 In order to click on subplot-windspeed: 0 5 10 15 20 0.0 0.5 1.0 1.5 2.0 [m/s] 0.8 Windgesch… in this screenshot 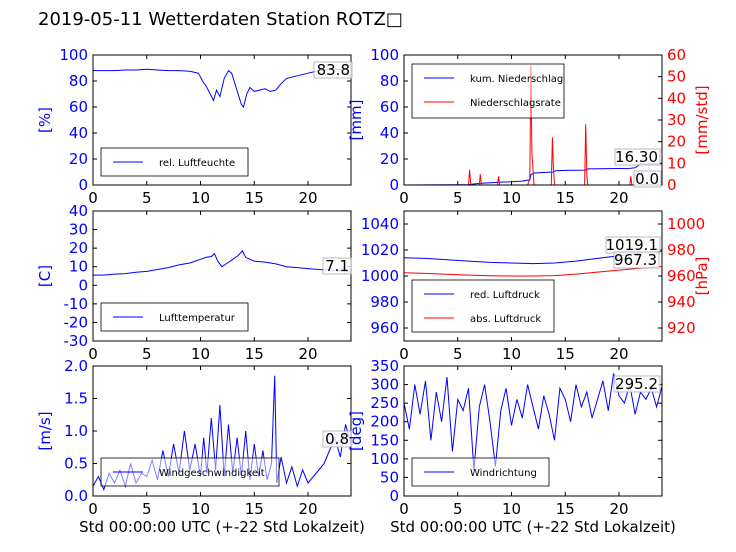, I will do `click(194, 437)`.